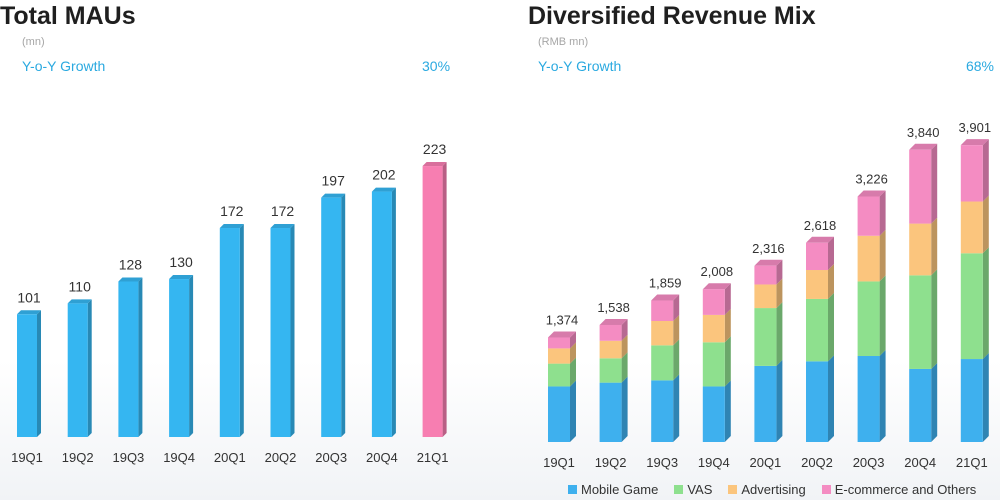 This screenshot has height=500, width=1000. I want to click on revenue-total-label: 3,901, so click(975, 127).